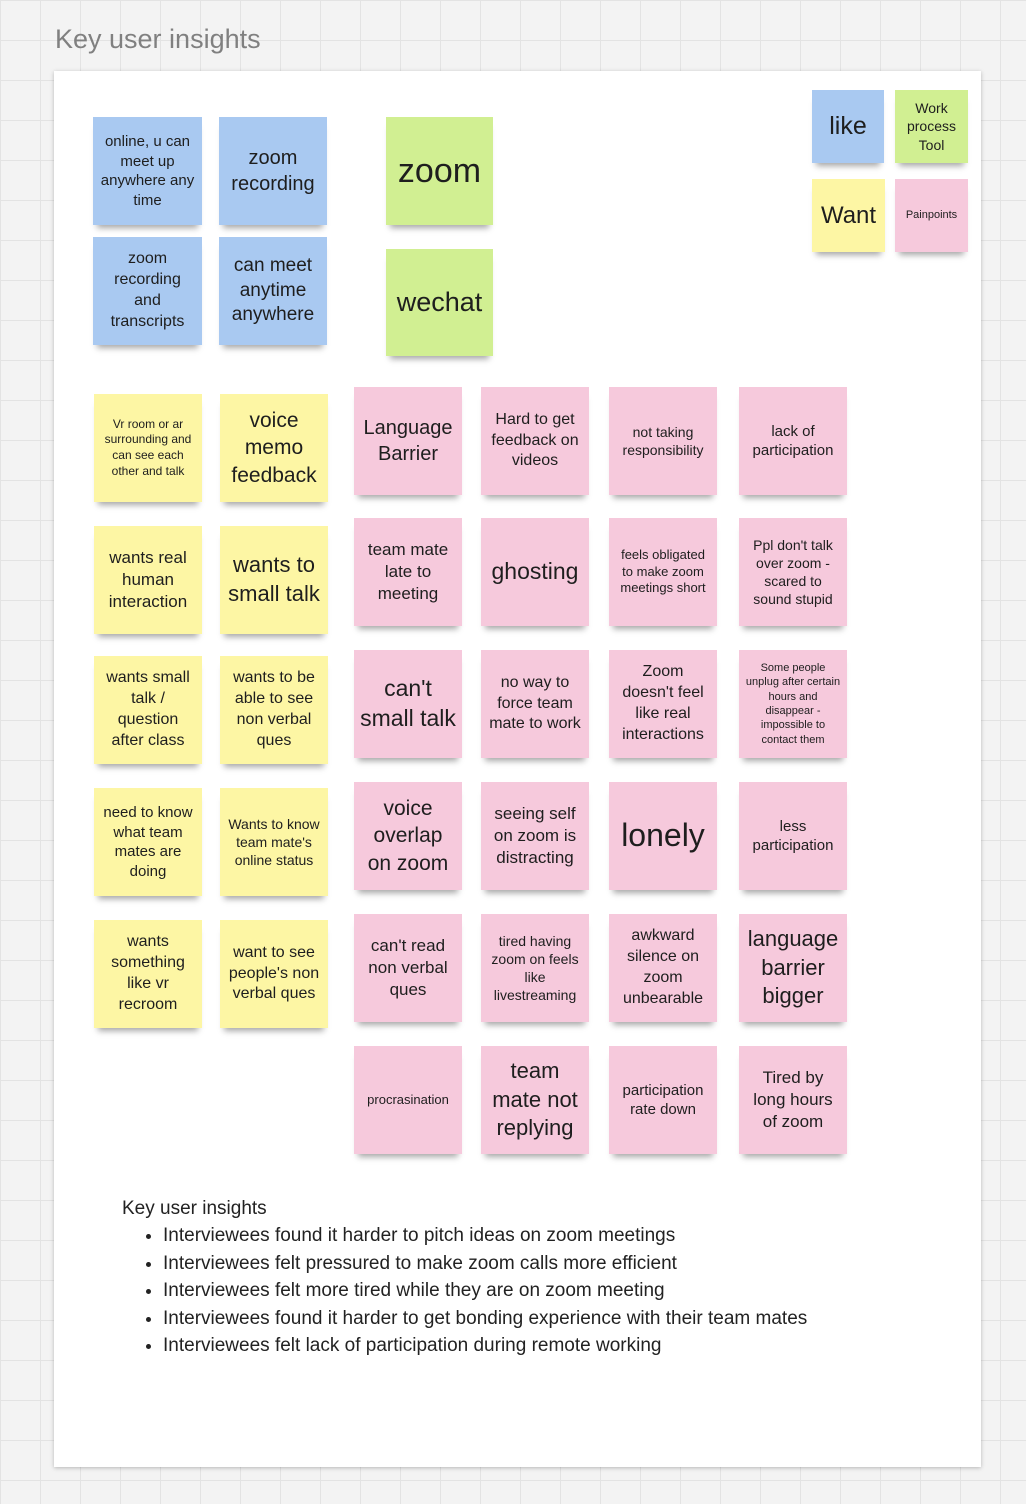  Describe the element at coordinates (663, 968) in the screenshot. I see `sticky-note: awkward silence on zoom unbearable` at that location.